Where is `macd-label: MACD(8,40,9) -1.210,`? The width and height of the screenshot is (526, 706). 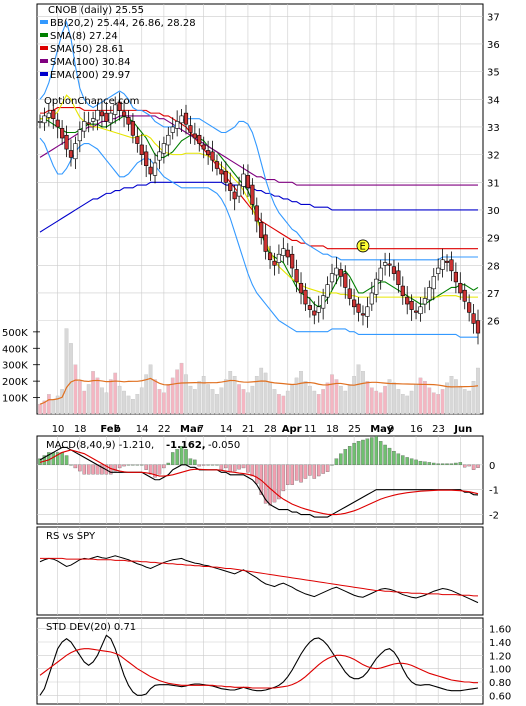 macd-label: MACD(8,40,9) -1.210, is located at coordinates (100, 445).